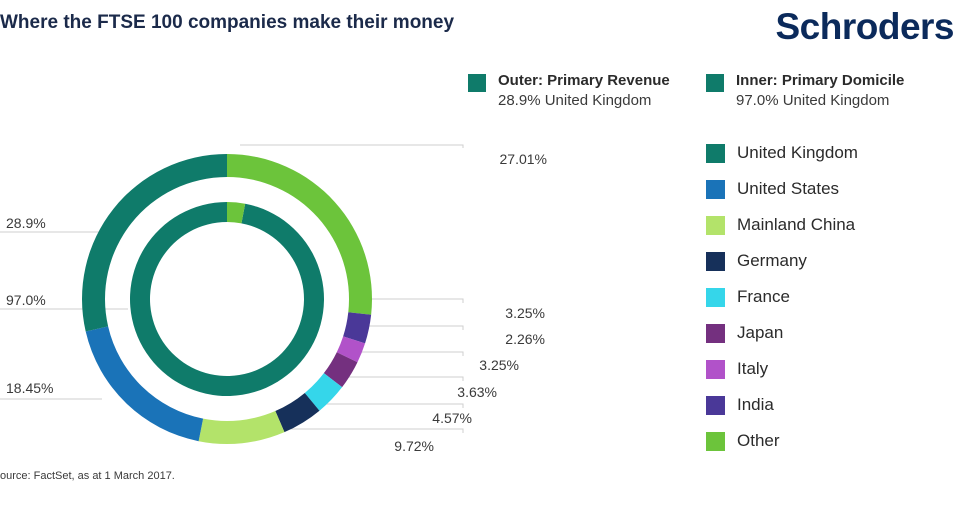 Image resolution: width=960 pixels, height=514 pixels. I want to click on outer-slice-india, so click(357, 328).